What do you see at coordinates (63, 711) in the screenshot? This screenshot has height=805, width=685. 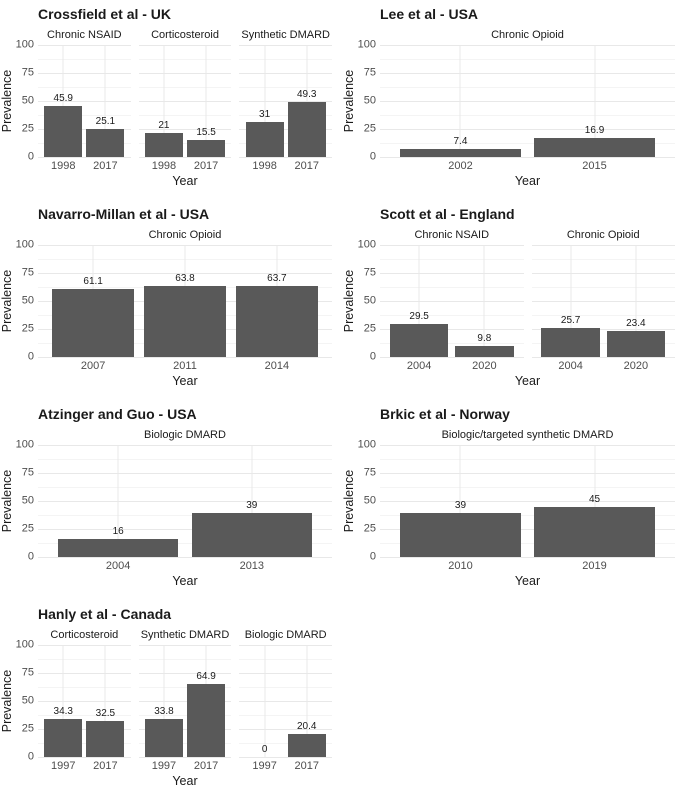 I see `bar-value-label: 34.3` at bounding box center [63, 711].